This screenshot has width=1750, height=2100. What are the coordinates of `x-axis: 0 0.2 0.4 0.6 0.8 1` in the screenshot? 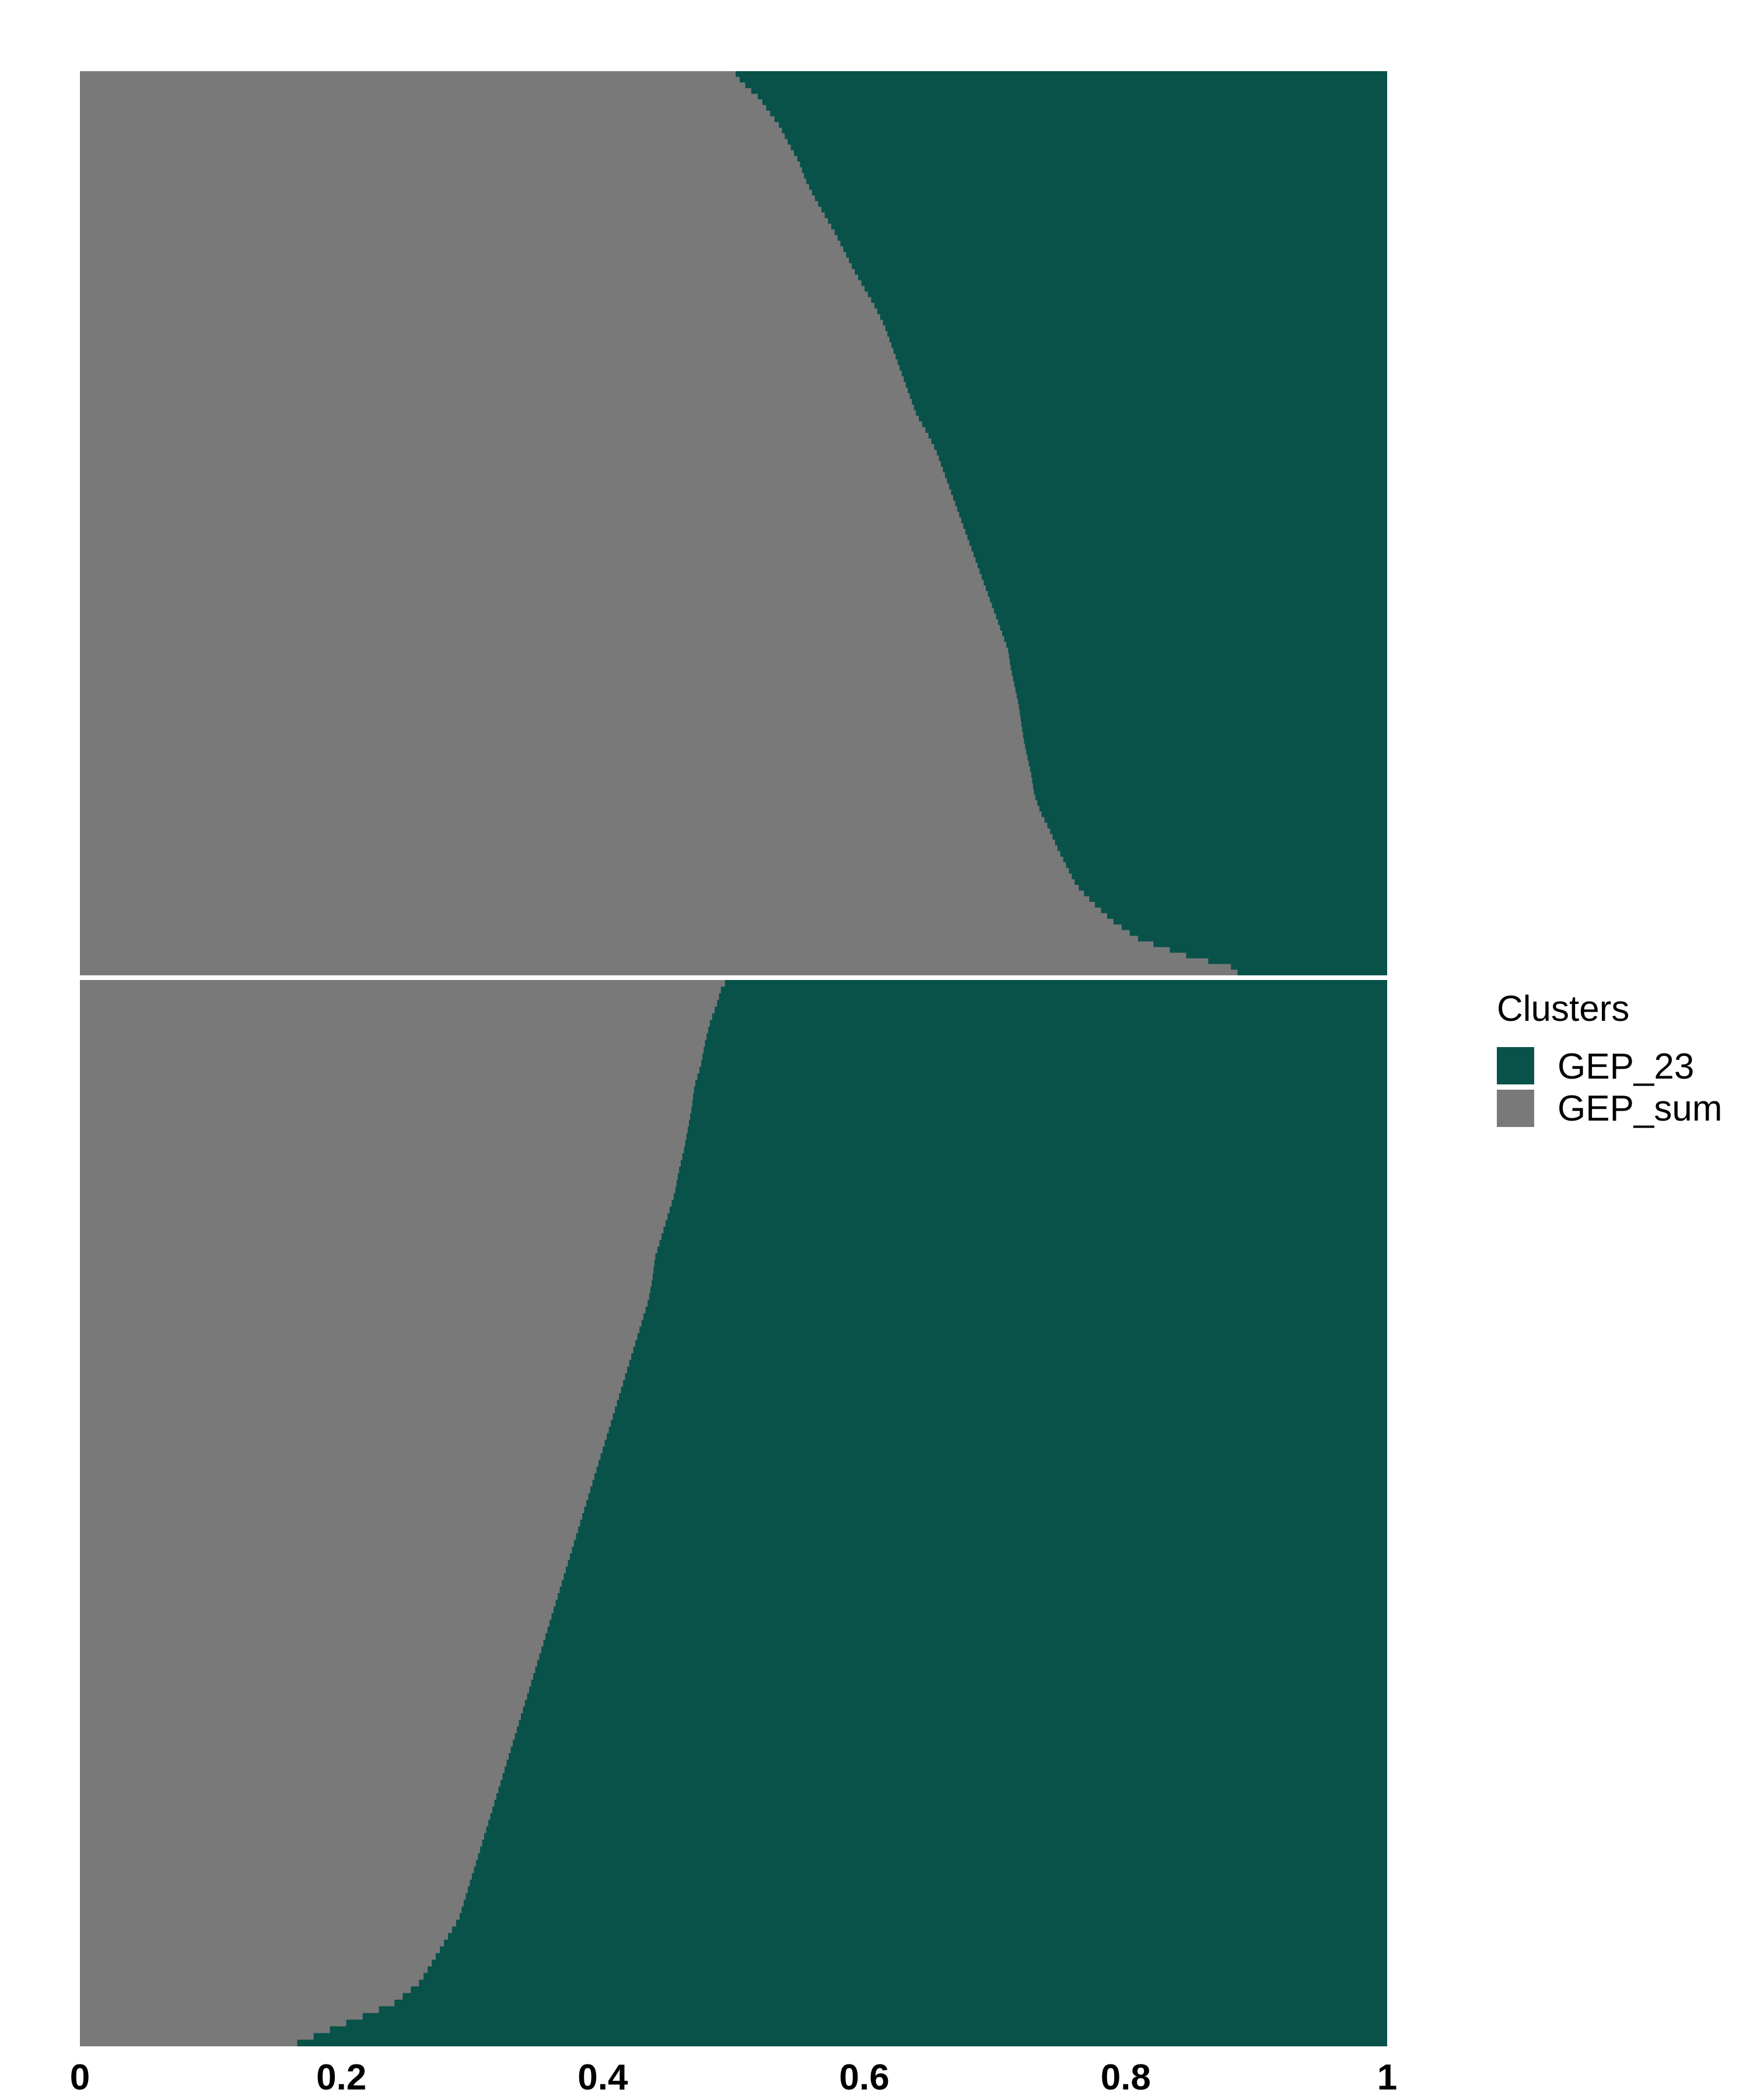 It's located at (733, 2077).